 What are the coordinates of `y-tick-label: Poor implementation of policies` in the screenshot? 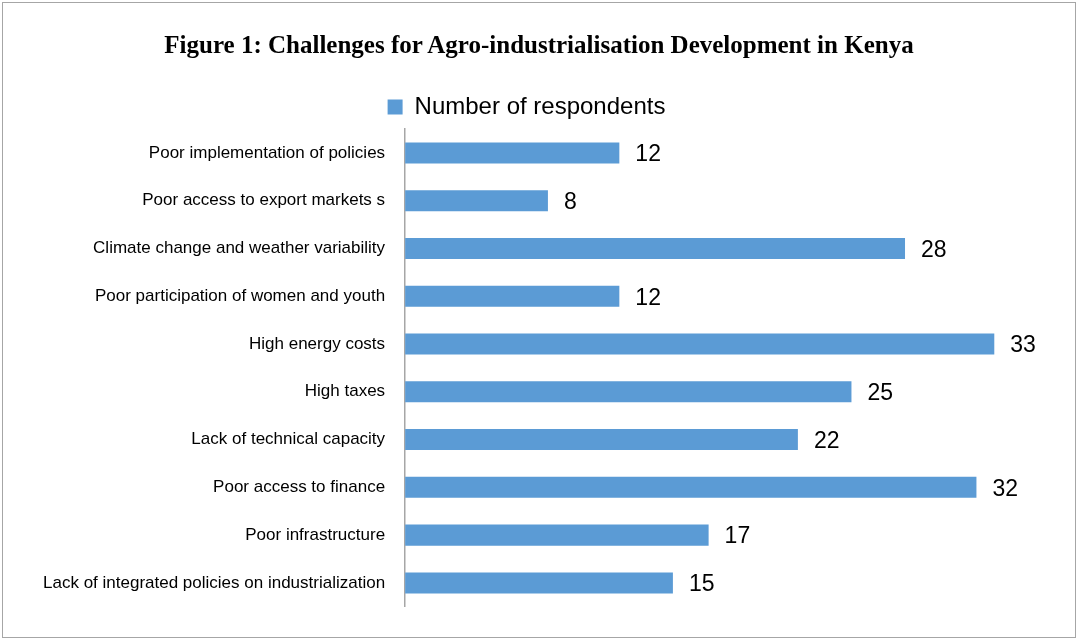 It's located at (267, 152).